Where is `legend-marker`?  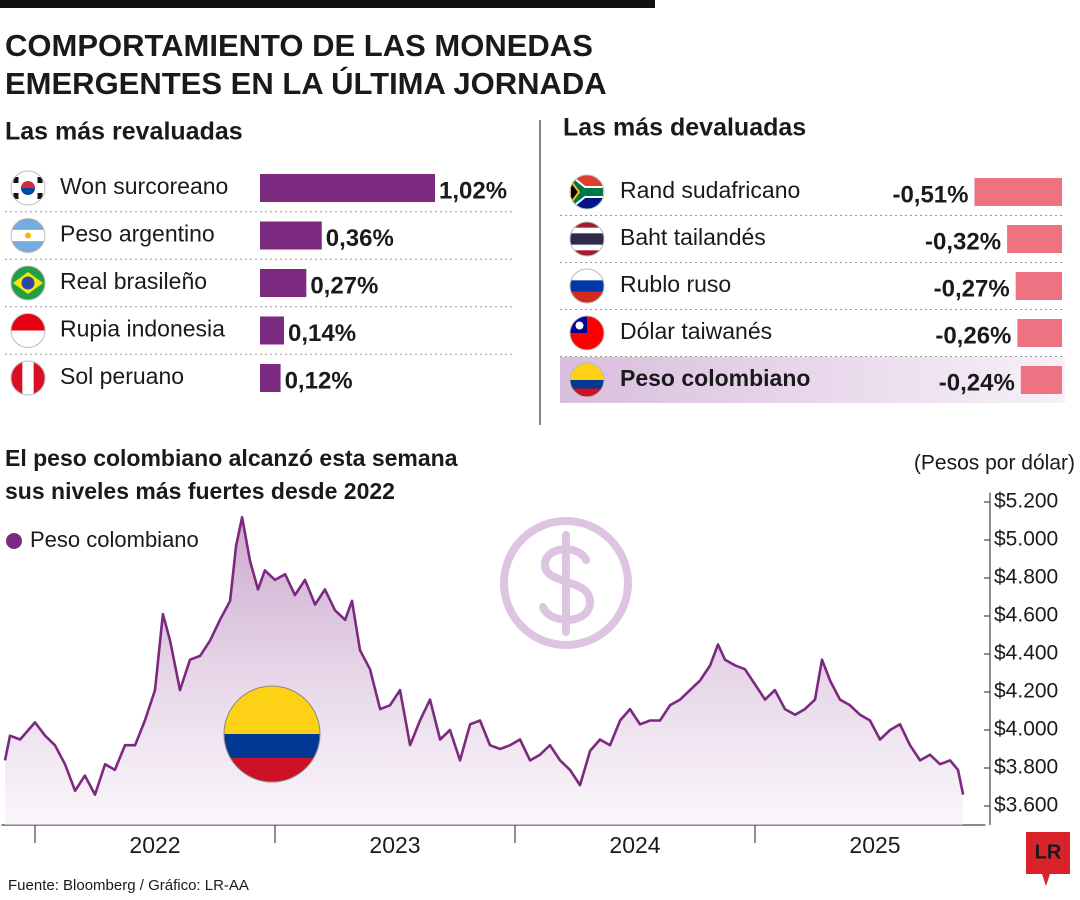
legend-marker is located at coordinates (14, 541).